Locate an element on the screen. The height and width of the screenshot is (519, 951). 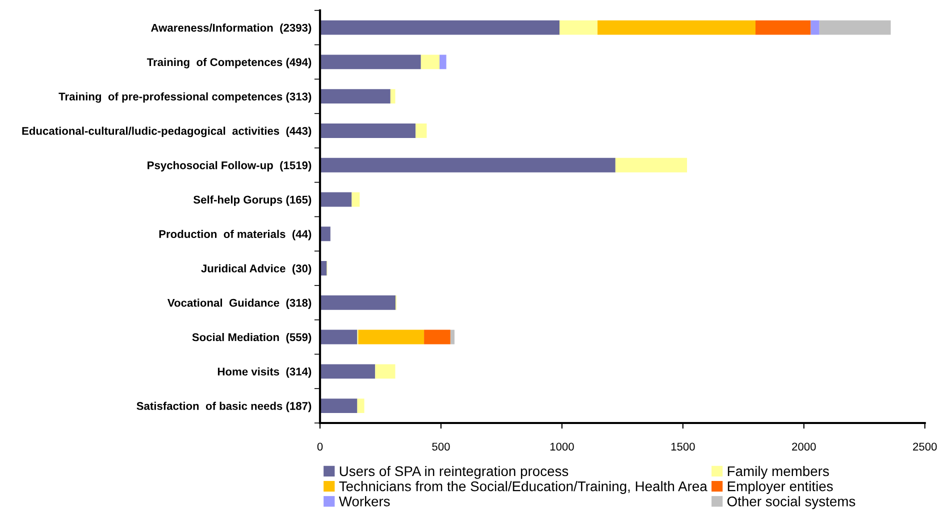
legend-label: Technicians from the Social/Education/Training, Health Area is located at coordinates (523, 487).